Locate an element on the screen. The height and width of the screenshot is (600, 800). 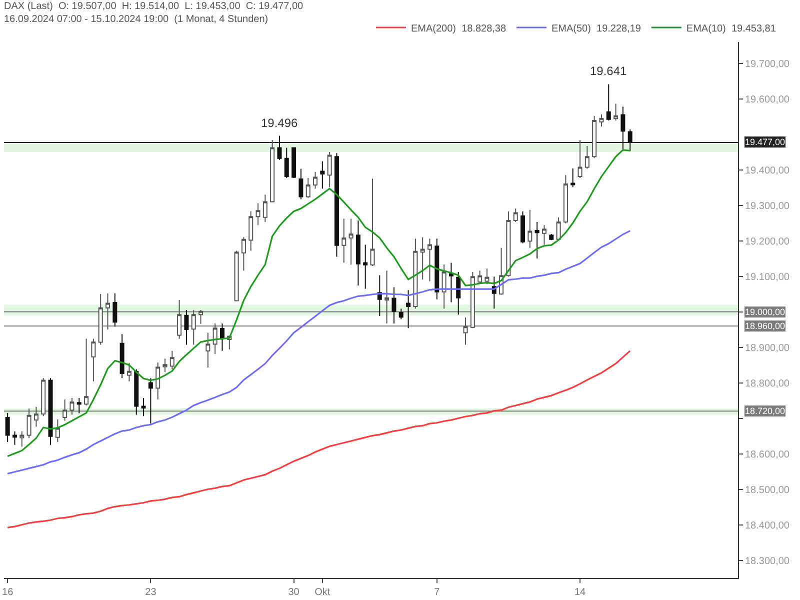
y-tick-label: 19.200,00 is located at coordinates (767, 242).